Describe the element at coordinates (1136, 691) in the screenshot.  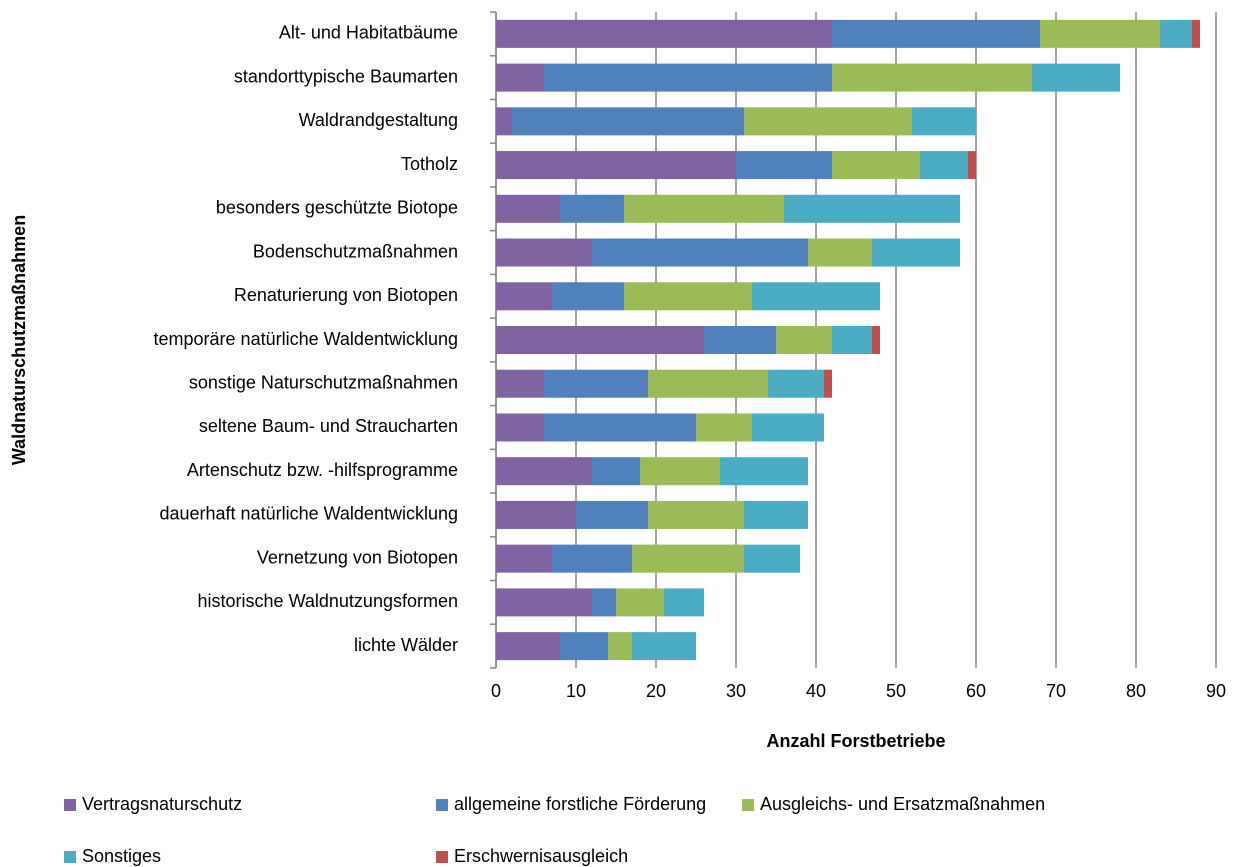
I see `x-tick-label: 80` at that location.